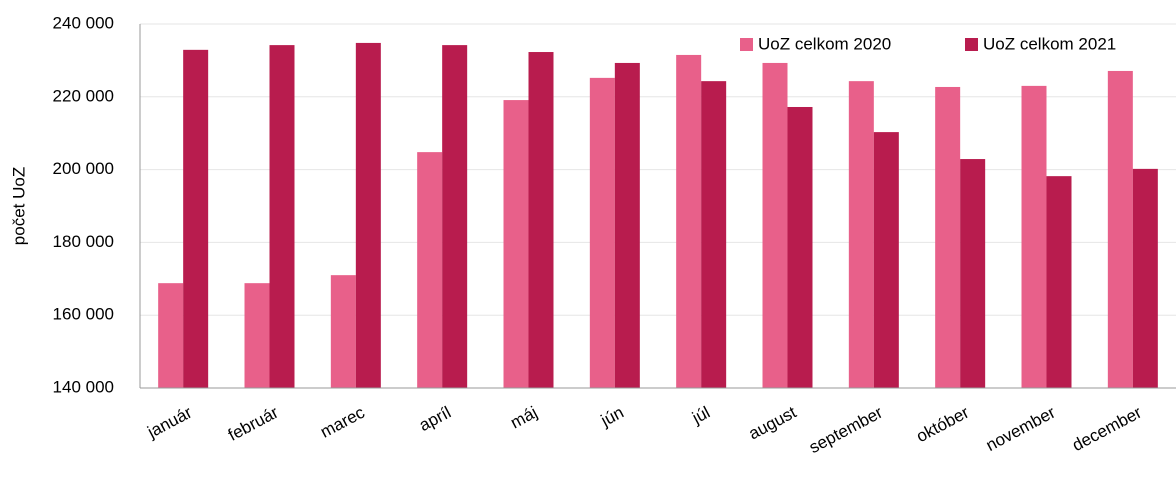  I want to click on x-tick-label: apríl, so click(435, 419).